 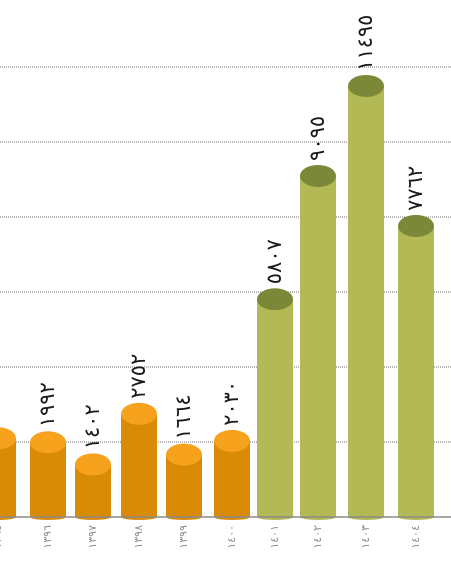 What do you see at coordinates (211, 537) in the screenshot?
I see `x-tick-labels: ١٣٩٥ ١٣٩٦ ١٣٩٧ ١٣٩٨ ١٣٩٩ ١٤٠٠ ١٤٠١ ١٤٠٢ ١٤٠٣ ١٤٠٤` at bounding box center [211, 537].